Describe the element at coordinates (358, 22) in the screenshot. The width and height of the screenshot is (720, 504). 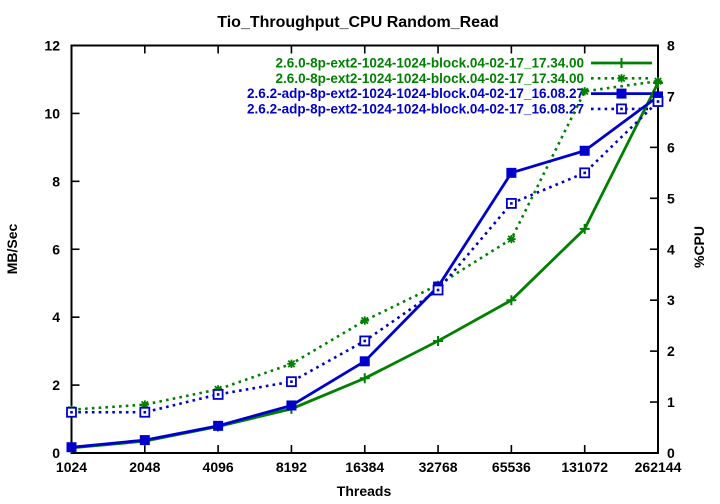
I see `chart-title: Tio_Throughput_CPU Random_Read` at that location.